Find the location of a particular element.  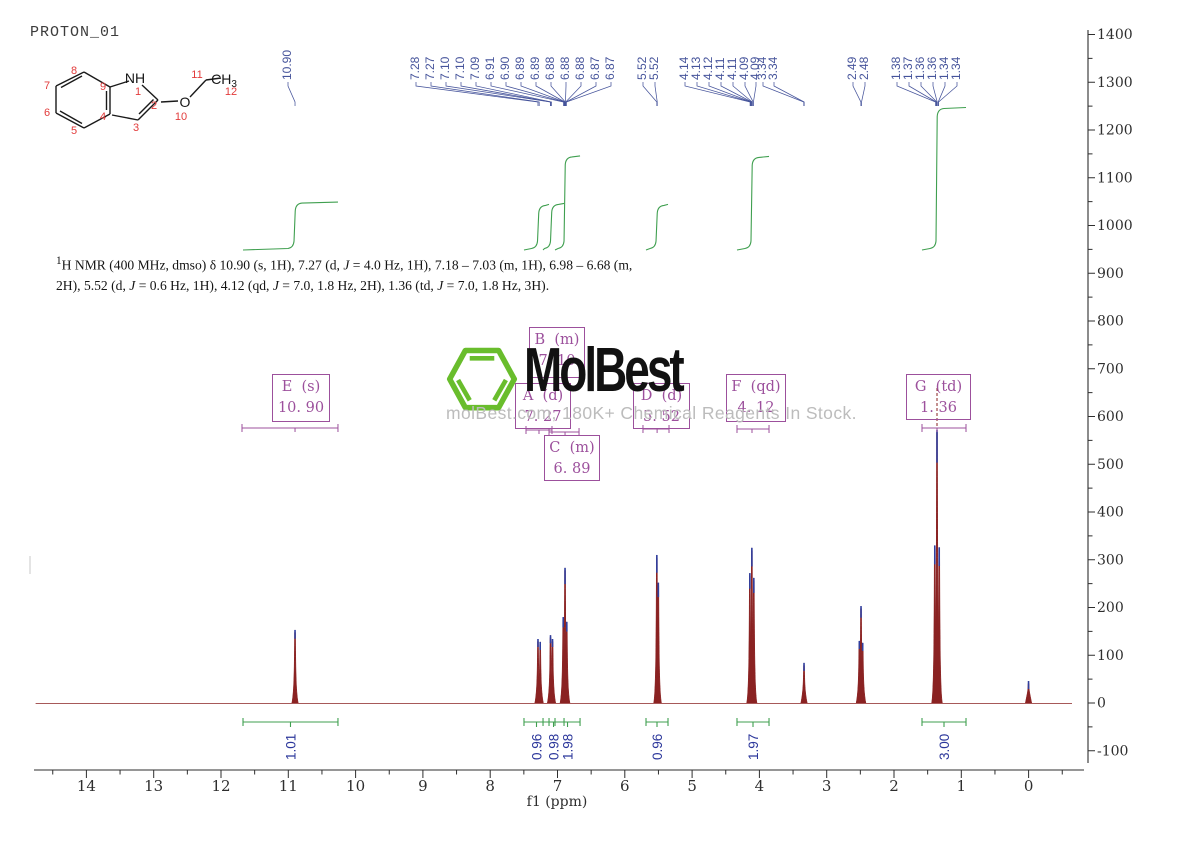

peak-shift-label: 6.88 is located at coordinates (565, 68).